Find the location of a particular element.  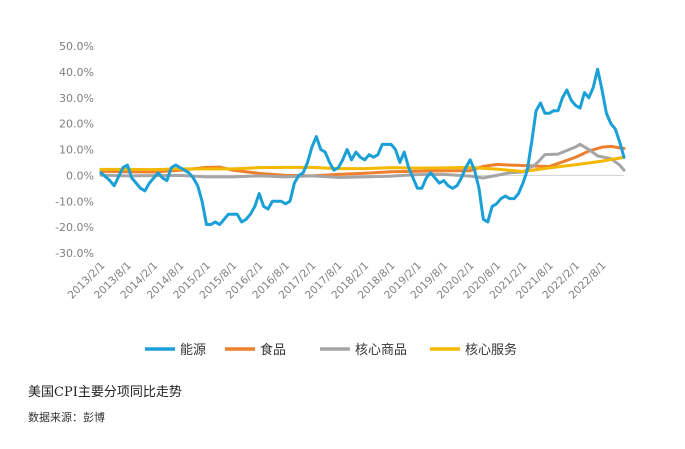

y-tick-label: -30.0% is located at coordinates (74, 253).